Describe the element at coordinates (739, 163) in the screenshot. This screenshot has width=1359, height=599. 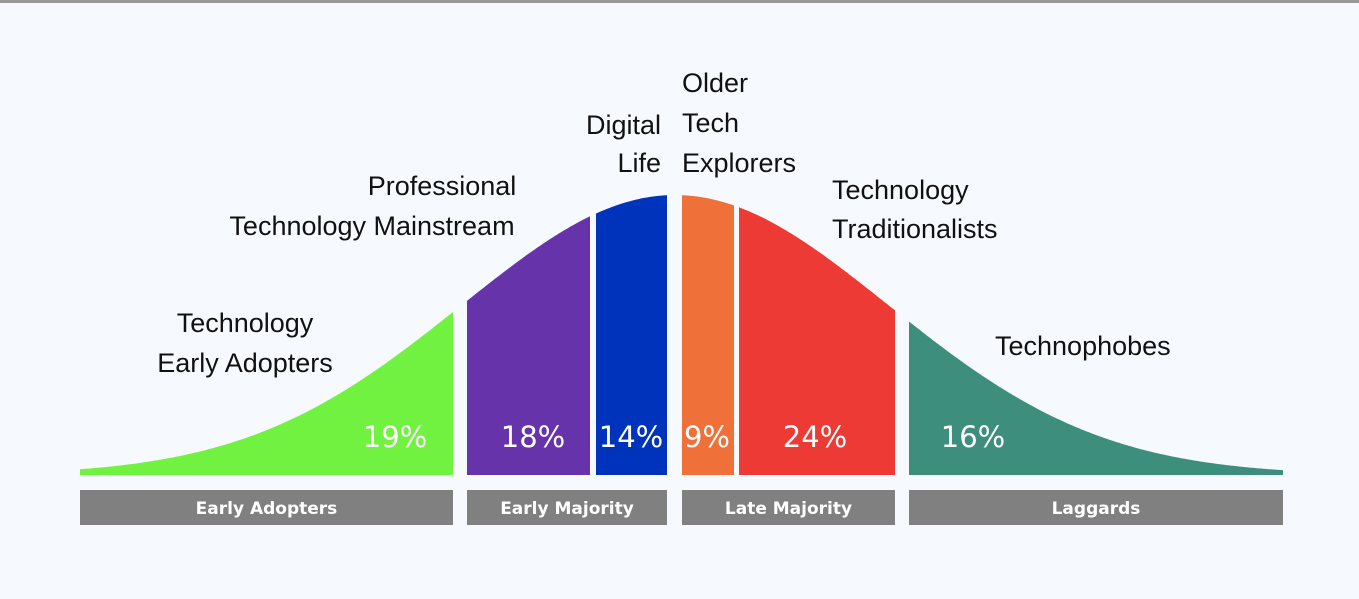
I see `segment-label: Explorers` at that location.